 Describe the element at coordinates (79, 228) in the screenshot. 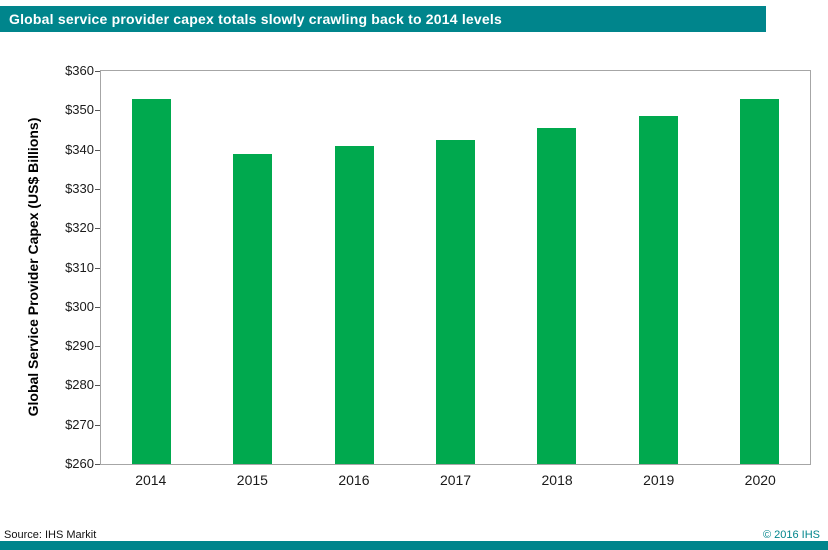

I see `y-tick-label: $320` at that location.